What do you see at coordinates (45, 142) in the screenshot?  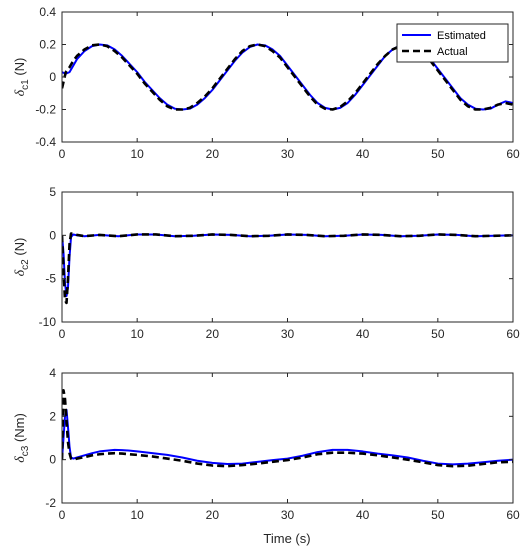 I see `y-tick-label: -0.4` at bounding box center [45, 142].